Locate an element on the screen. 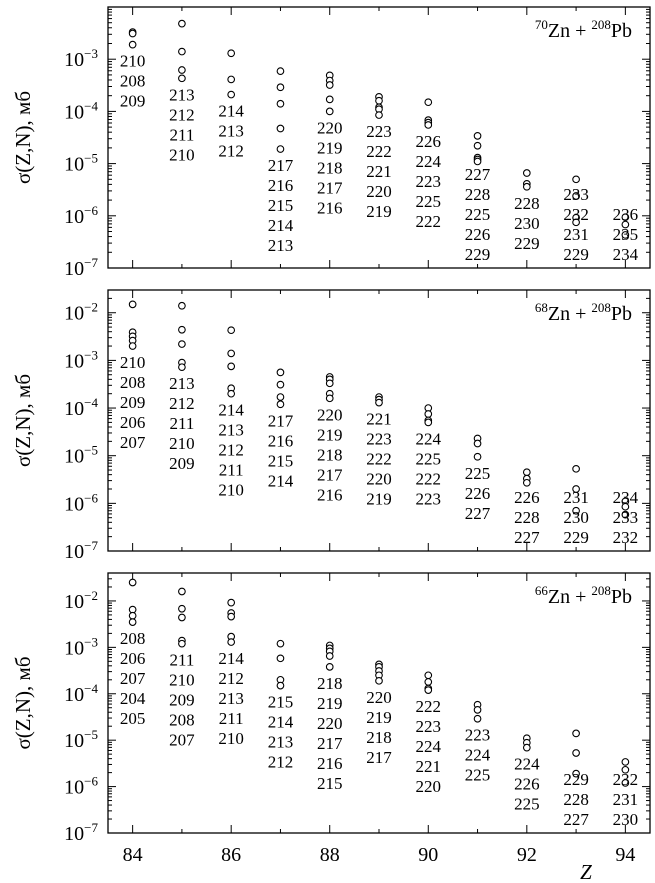  isotope-label: 216 is located at coordinates (330, 763).